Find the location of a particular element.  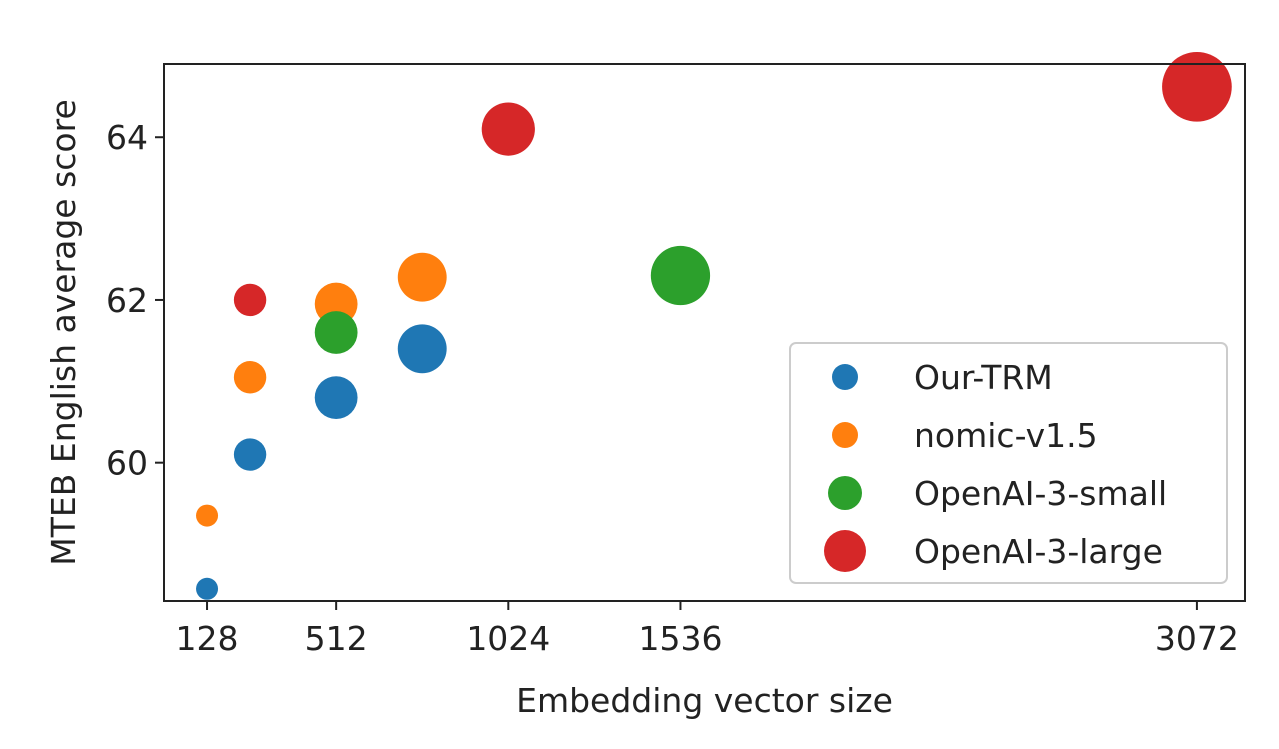

x-tick-label: 128 is located at coordinates (207, 638).